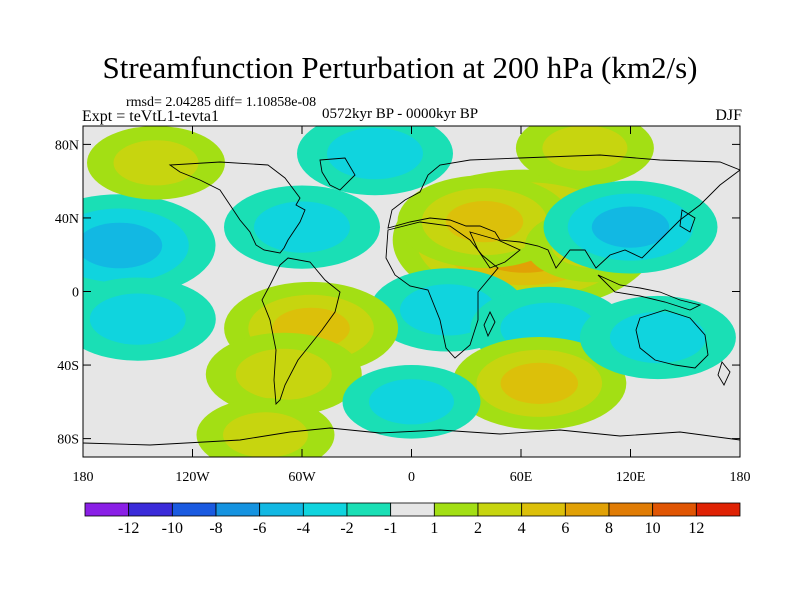 The height and width of the screenshot is (600, 800). What do you see at coordinates (649, 292) in the screenshot?
I see `indonesia-coast` at bounding box center [649, 292].